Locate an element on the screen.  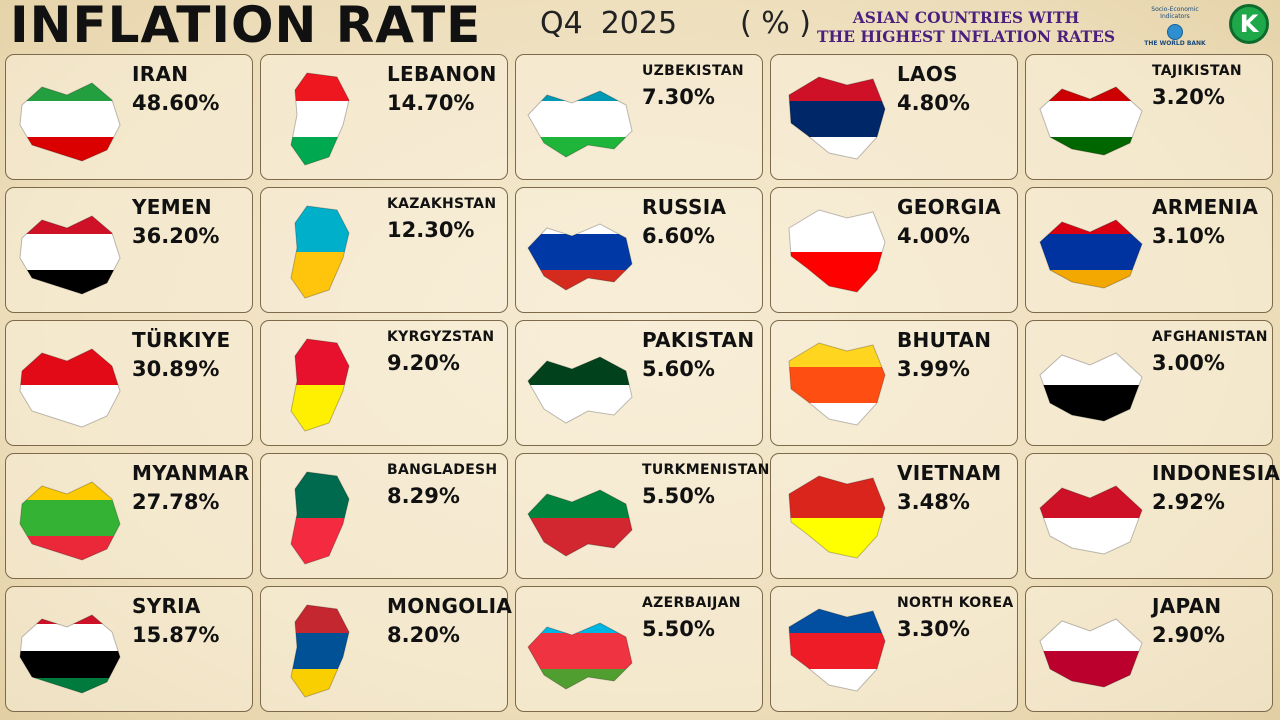
inflation-value: 4.80% is located at coordinates (933, 103).